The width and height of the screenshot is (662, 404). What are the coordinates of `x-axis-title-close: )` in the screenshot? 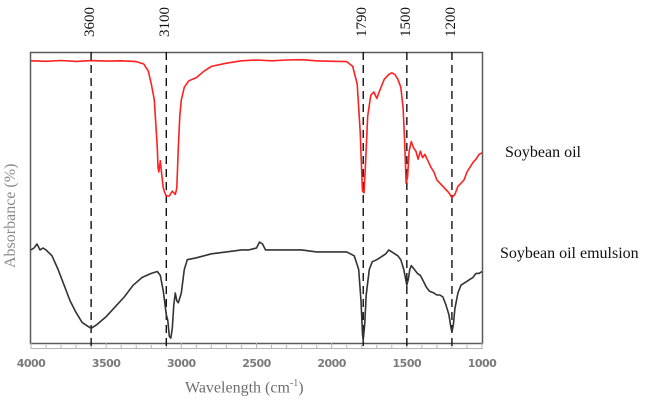 It's located at (301, 388).